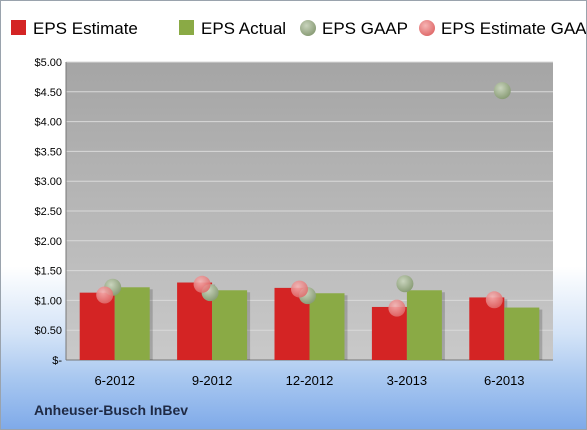  Describe the element at coordinates (407, 380) in the screenshot. I see `x-tick-label: 3-2013` at that location.